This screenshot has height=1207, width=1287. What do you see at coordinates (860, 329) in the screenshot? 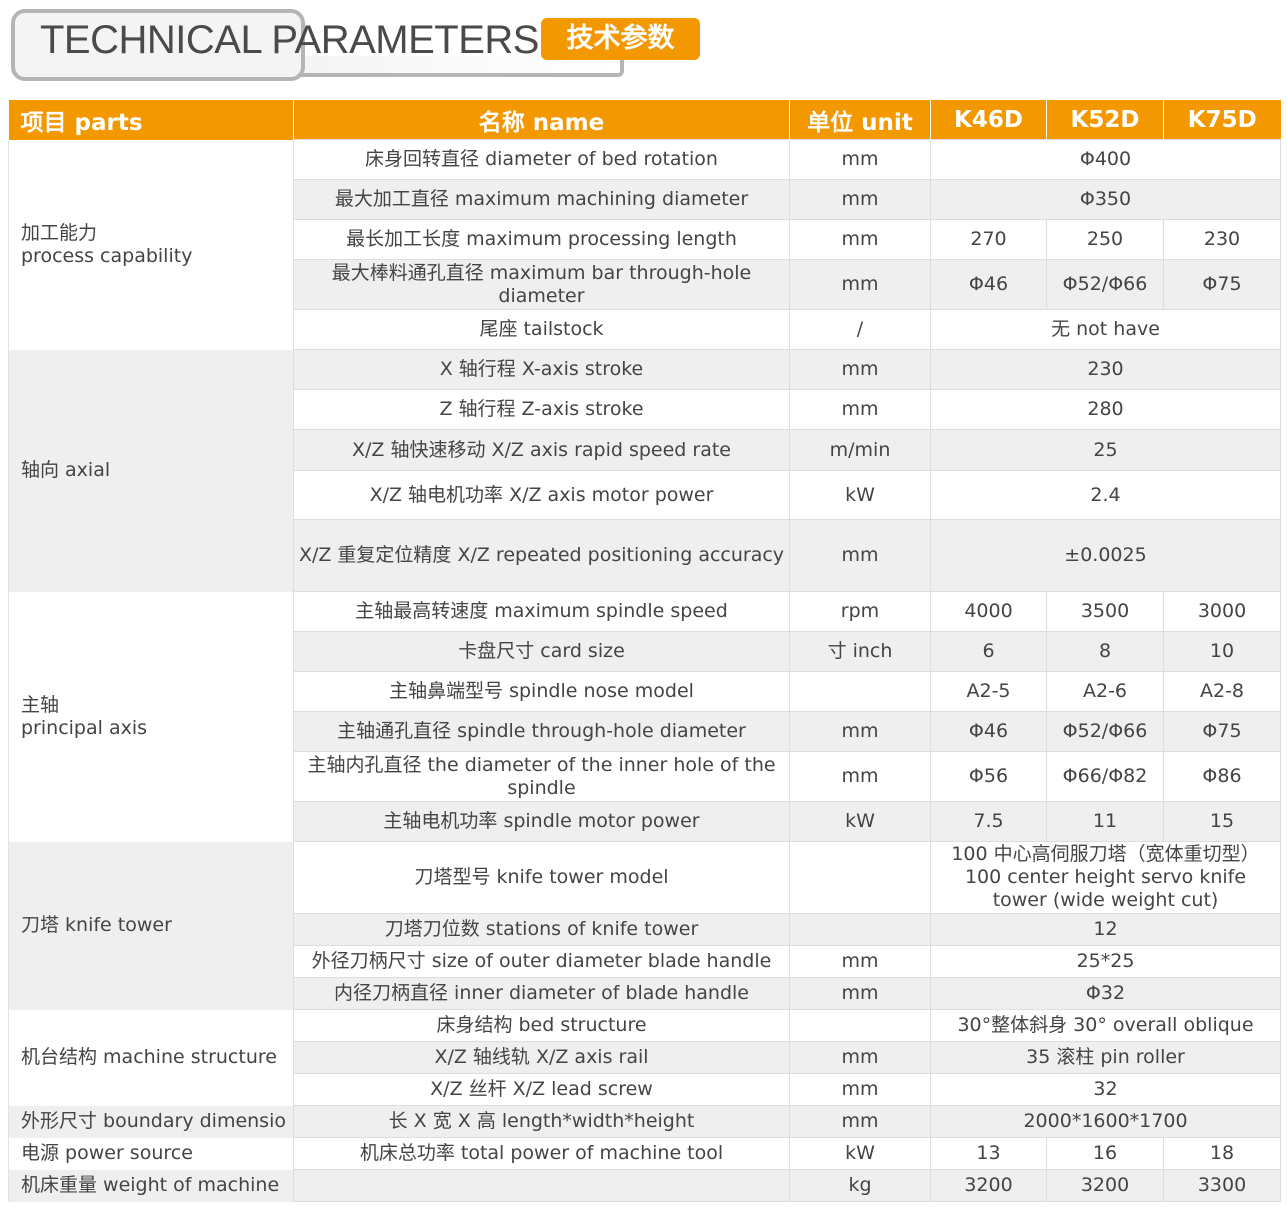
I see `parameter-unit: /` at bounding box center [860, 329].